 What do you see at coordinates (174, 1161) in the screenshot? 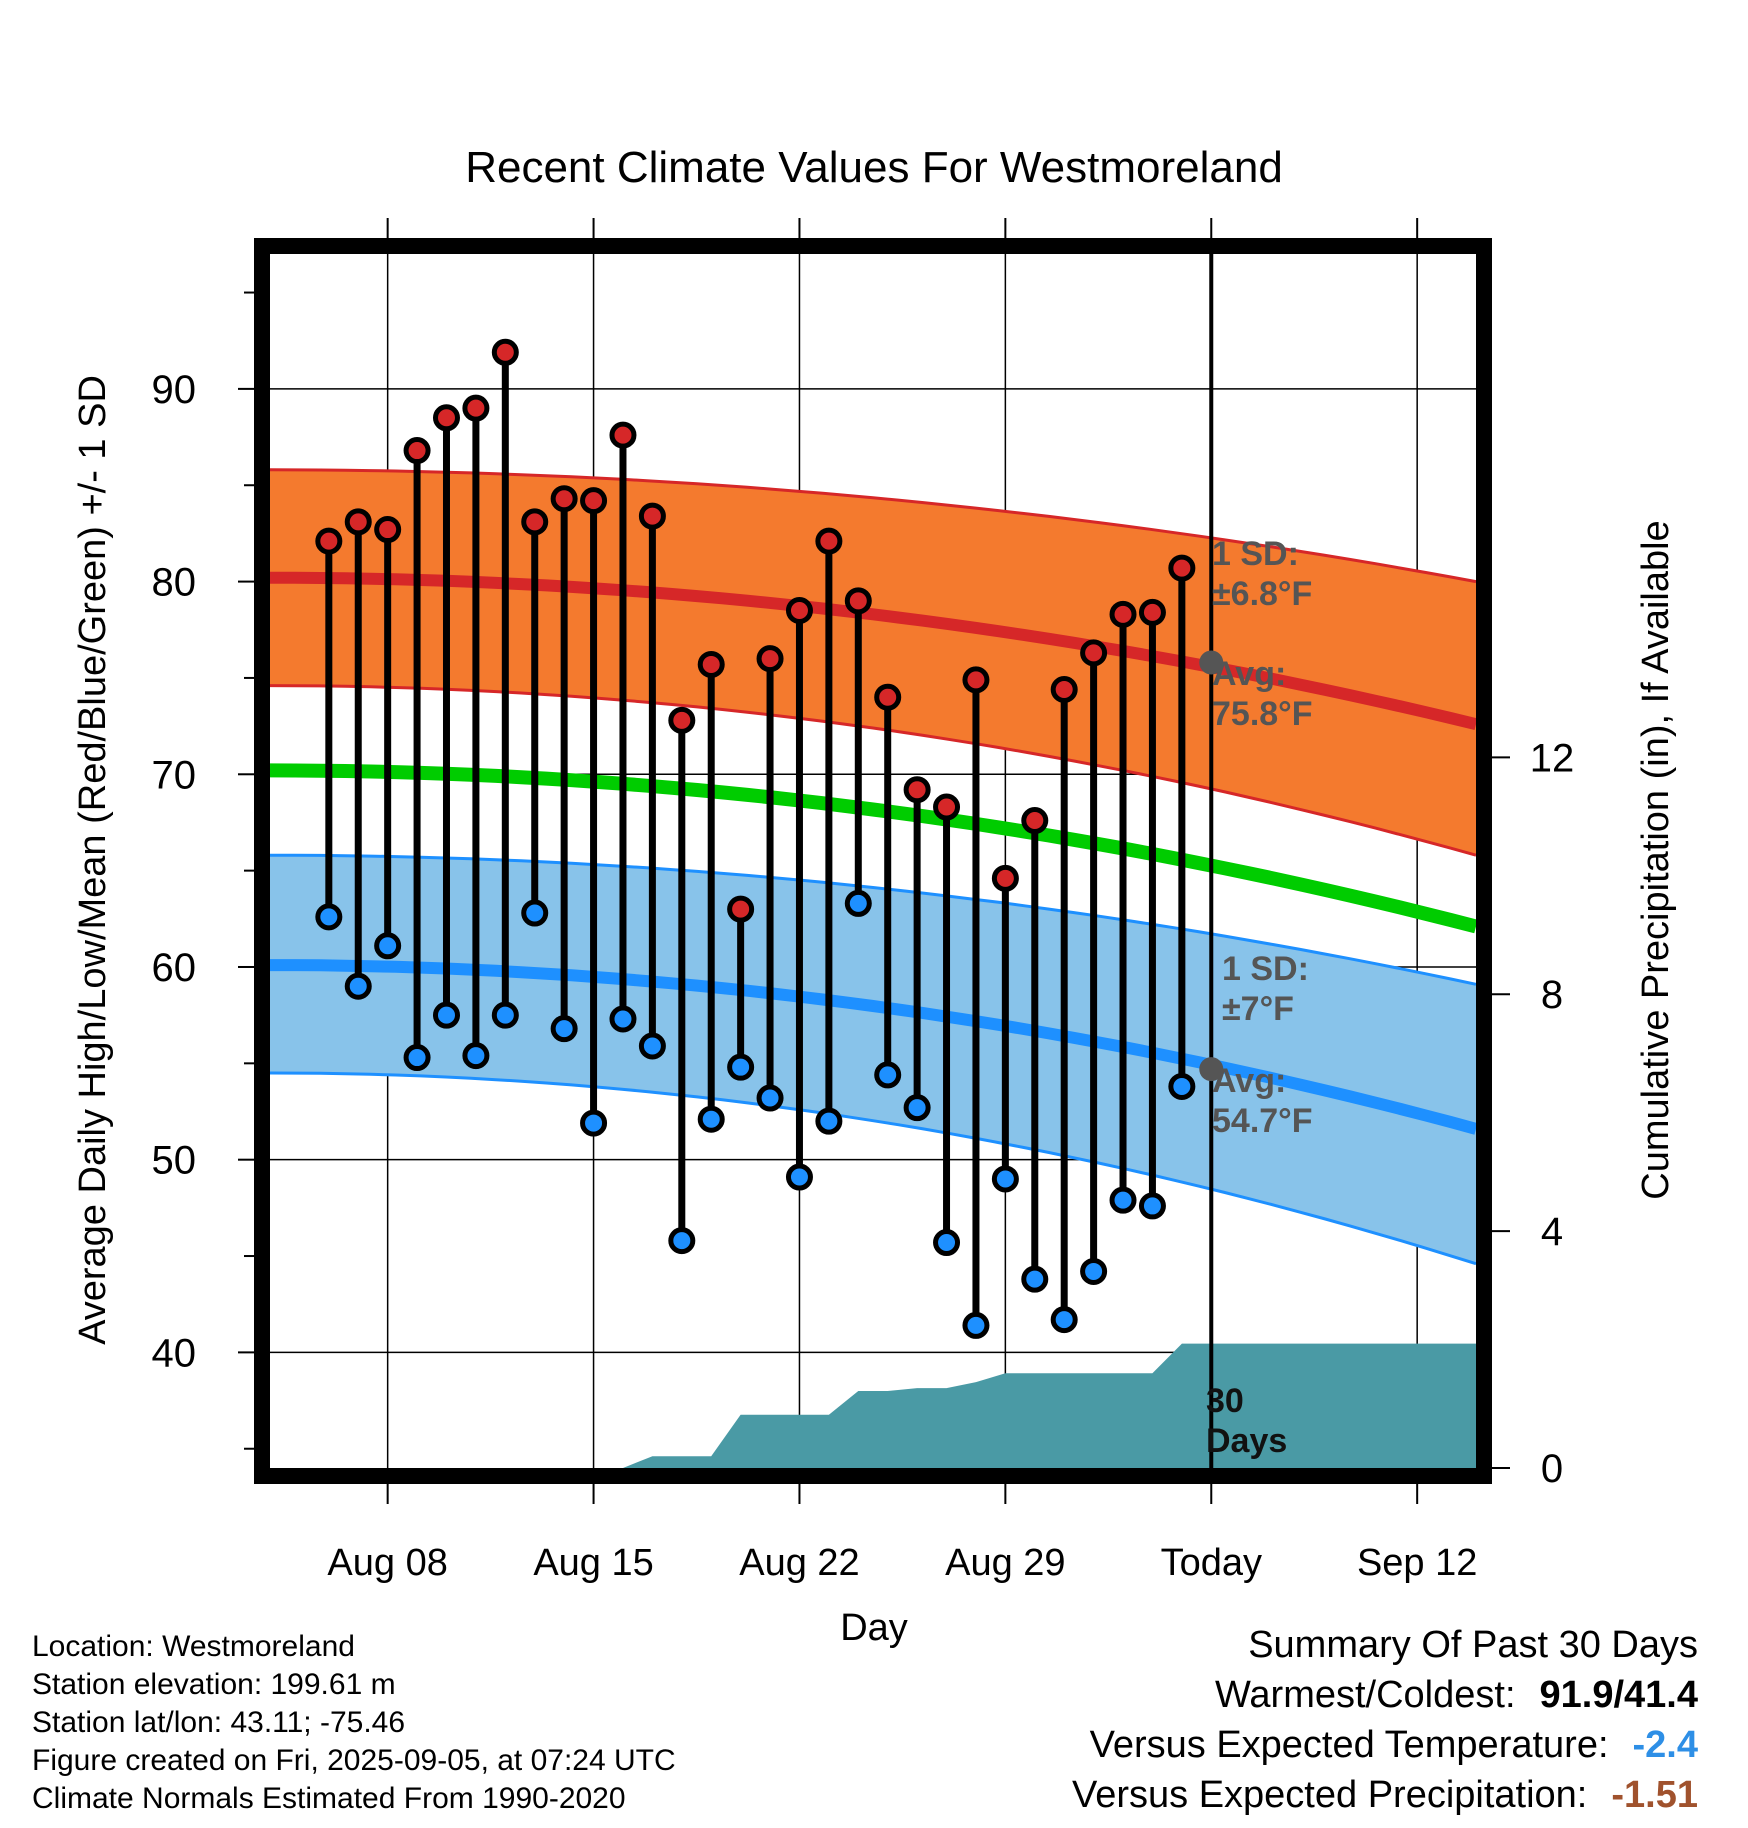
I see `y-tick-label: 50` at bounding box center [174, 1161].